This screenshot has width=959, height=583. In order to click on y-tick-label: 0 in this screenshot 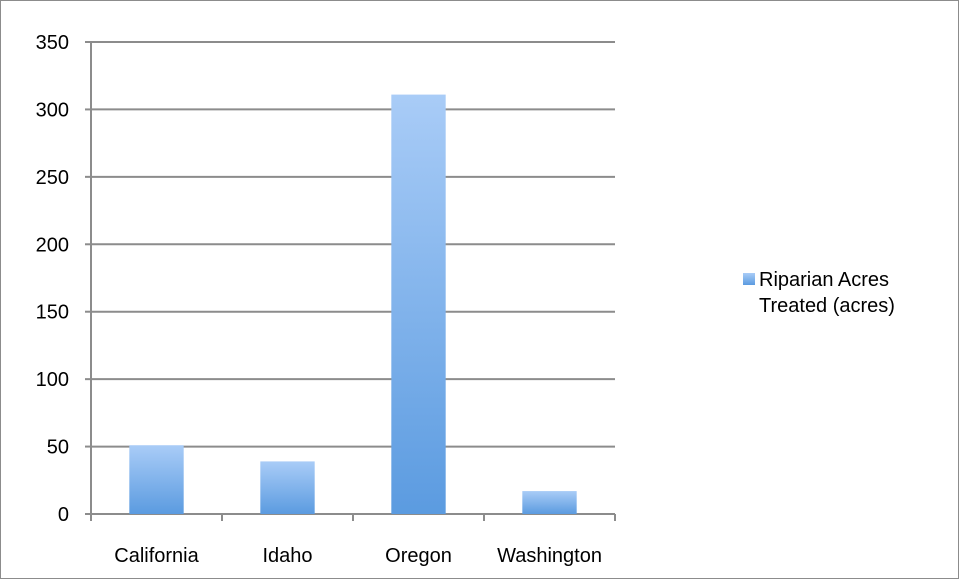, I will do `click(63, 515)`.